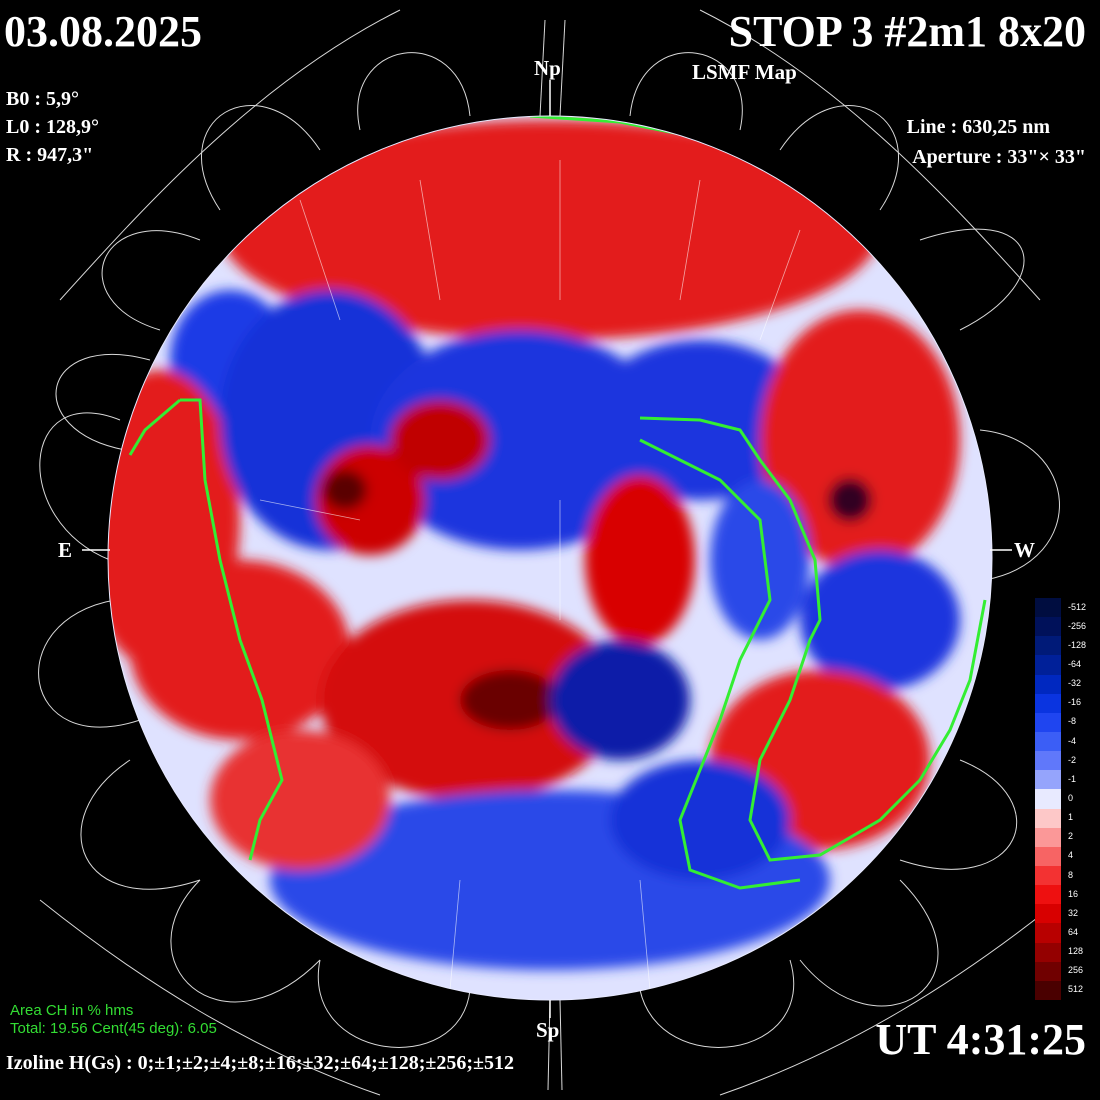  What do you see at coordinates (978, 127) in the screenshot?
I see `spectral-line: Line : 630,25 nm` at bounding box center [978, 127].